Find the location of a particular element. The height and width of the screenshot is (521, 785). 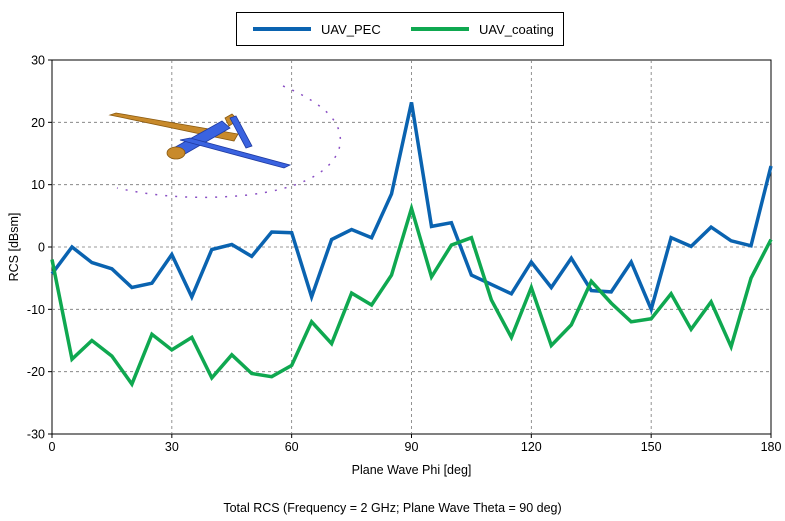

legend-label-uav-pec: UAV_PEC is located at coordinates (351, 29).